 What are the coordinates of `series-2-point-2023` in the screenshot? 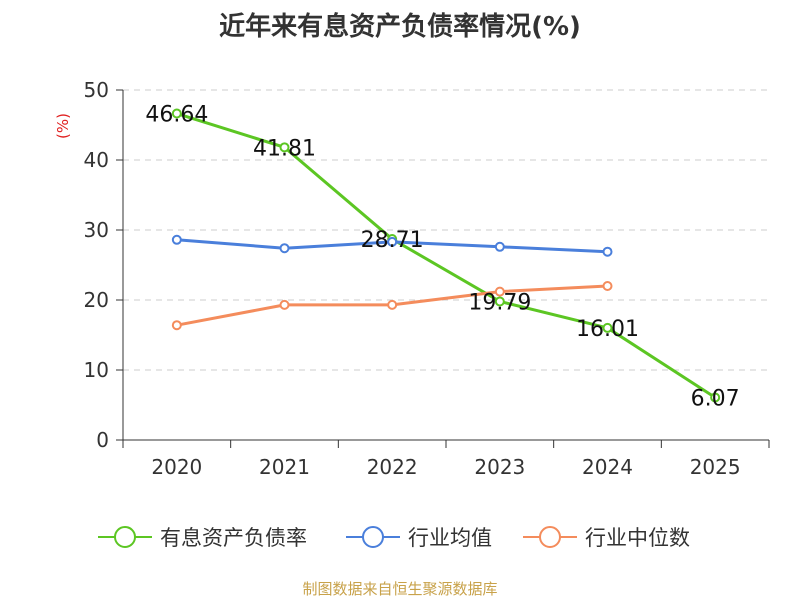 It's located at (499, 291).